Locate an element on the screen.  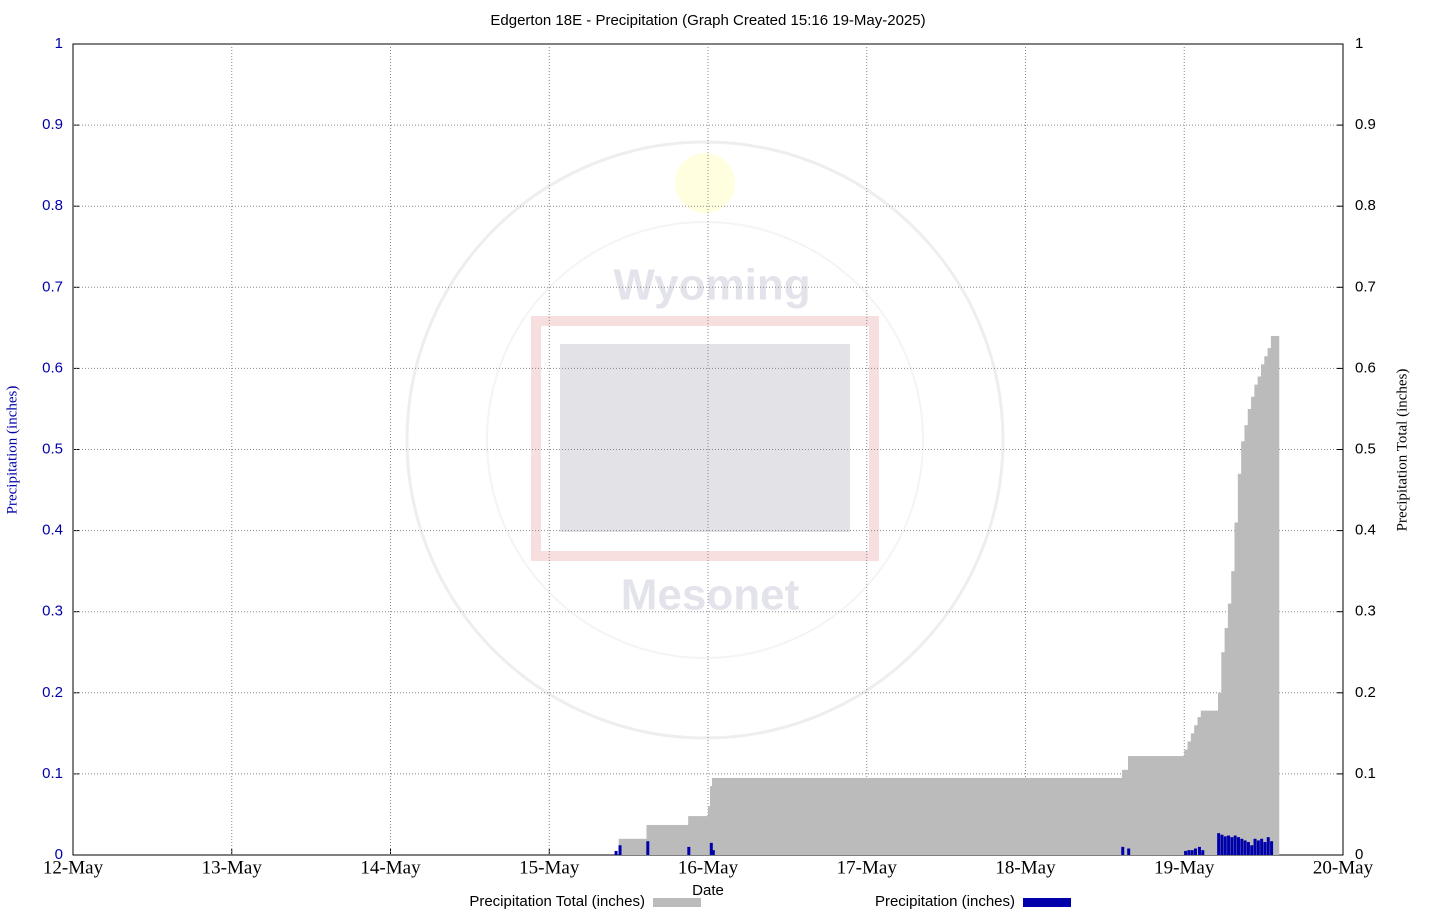
watermark-flag is located at coordinates (705, 438).